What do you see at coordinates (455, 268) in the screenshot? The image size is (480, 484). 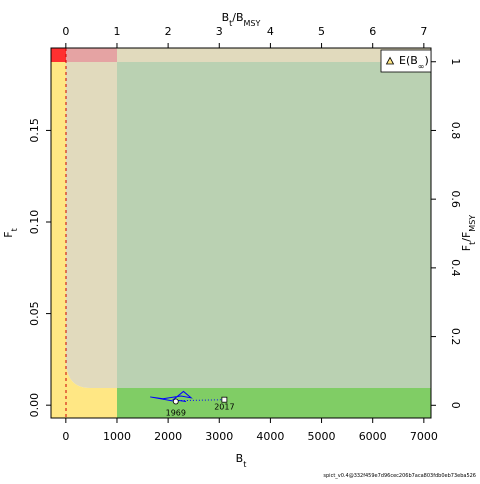 I see `y2-tick-label: 0.4` at bounding box center [455, 268].